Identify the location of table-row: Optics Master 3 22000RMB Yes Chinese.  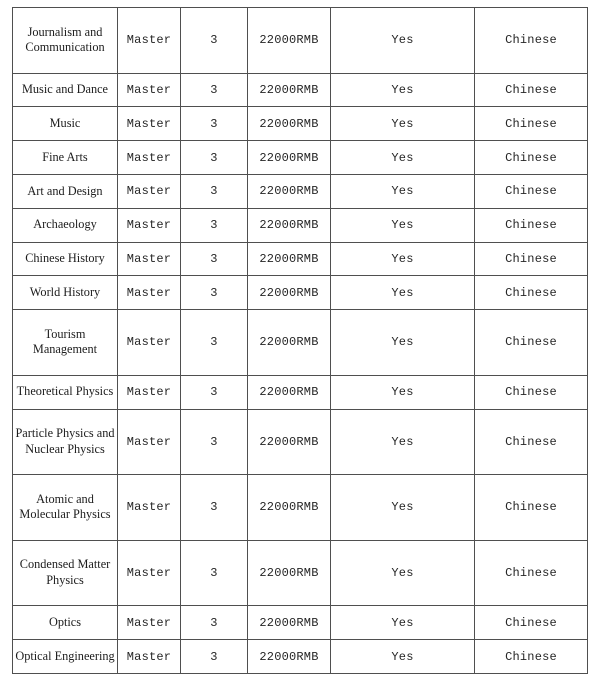
(300, 623).